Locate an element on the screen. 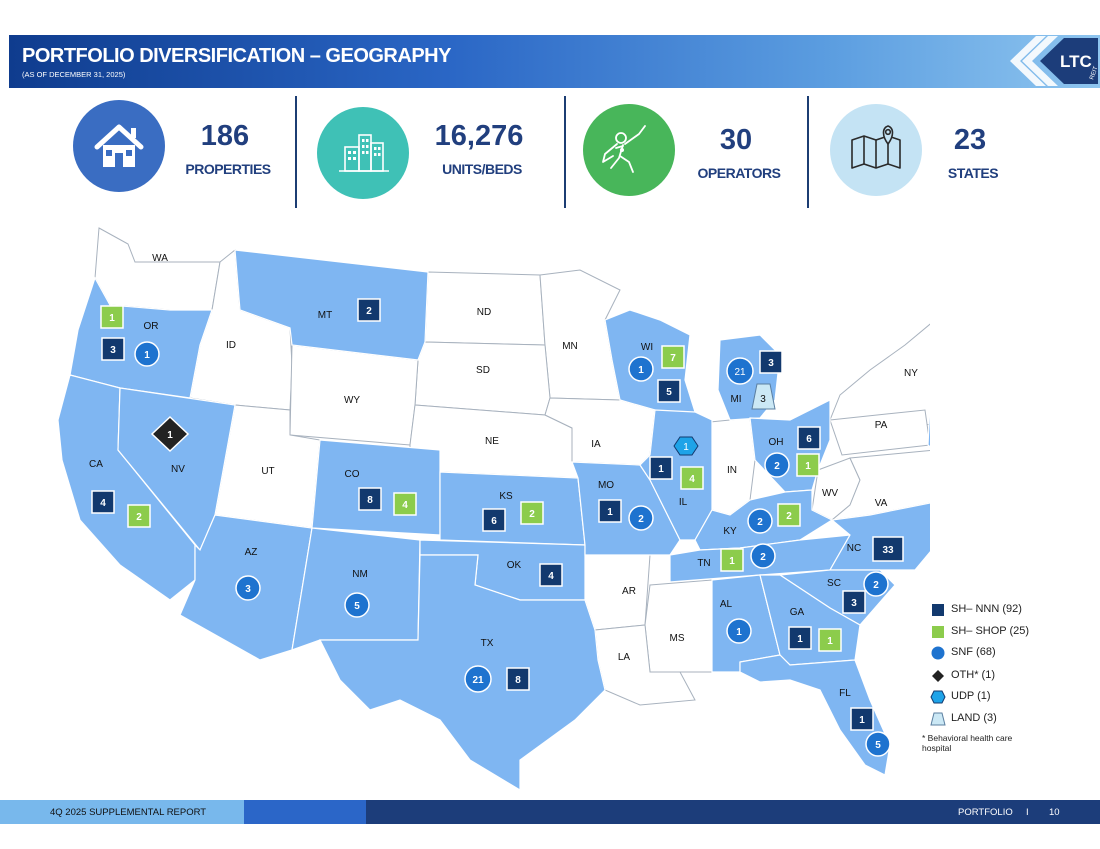 The height and width of the screenshot is (849, 1100). units-icon-circle is located at coordinates (363, 153).